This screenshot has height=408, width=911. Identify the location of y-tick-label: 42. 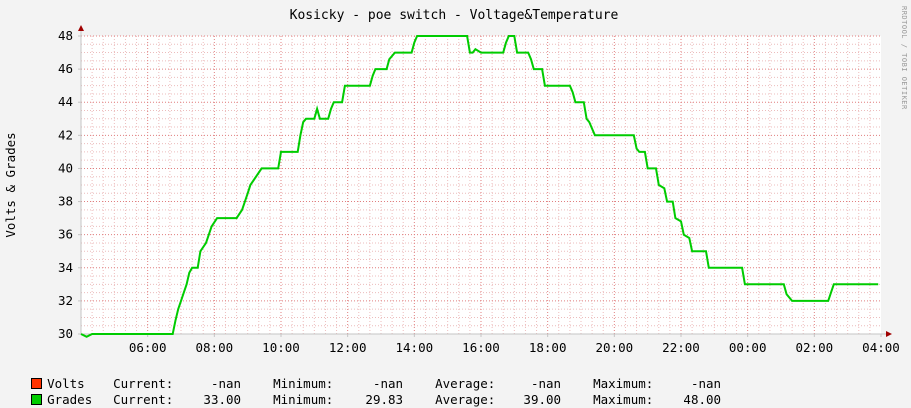
(65, 134).